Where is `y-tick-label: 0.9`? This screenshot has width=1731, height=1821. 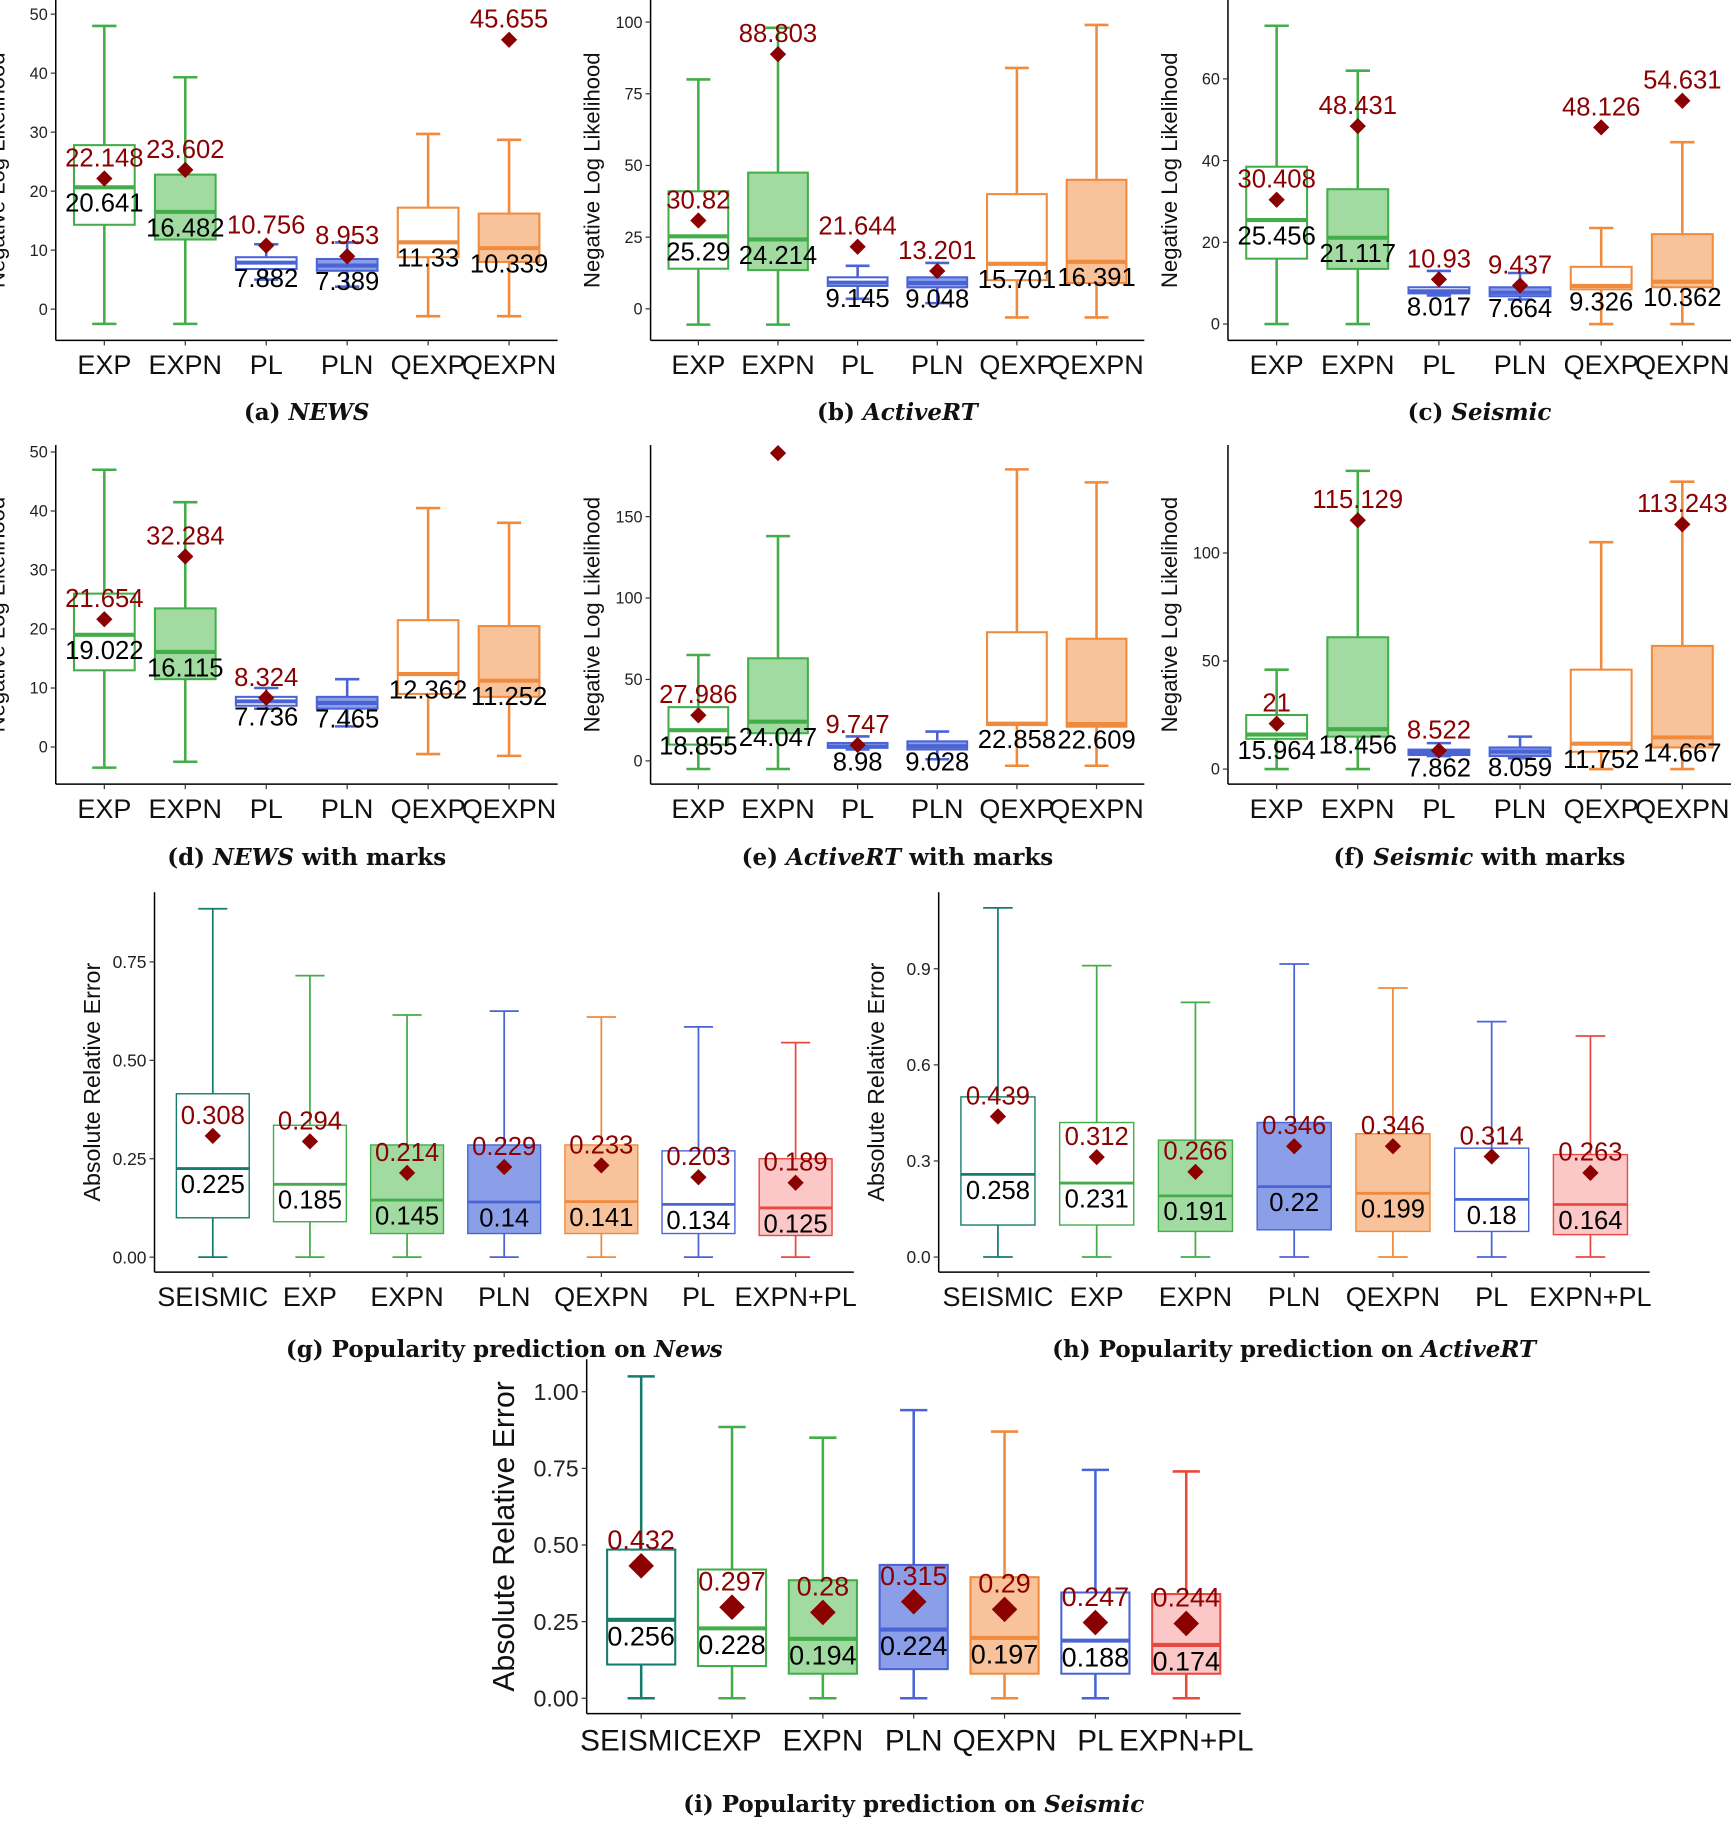
y-tick-label: 0.9 is located at coordinates (918, 969).